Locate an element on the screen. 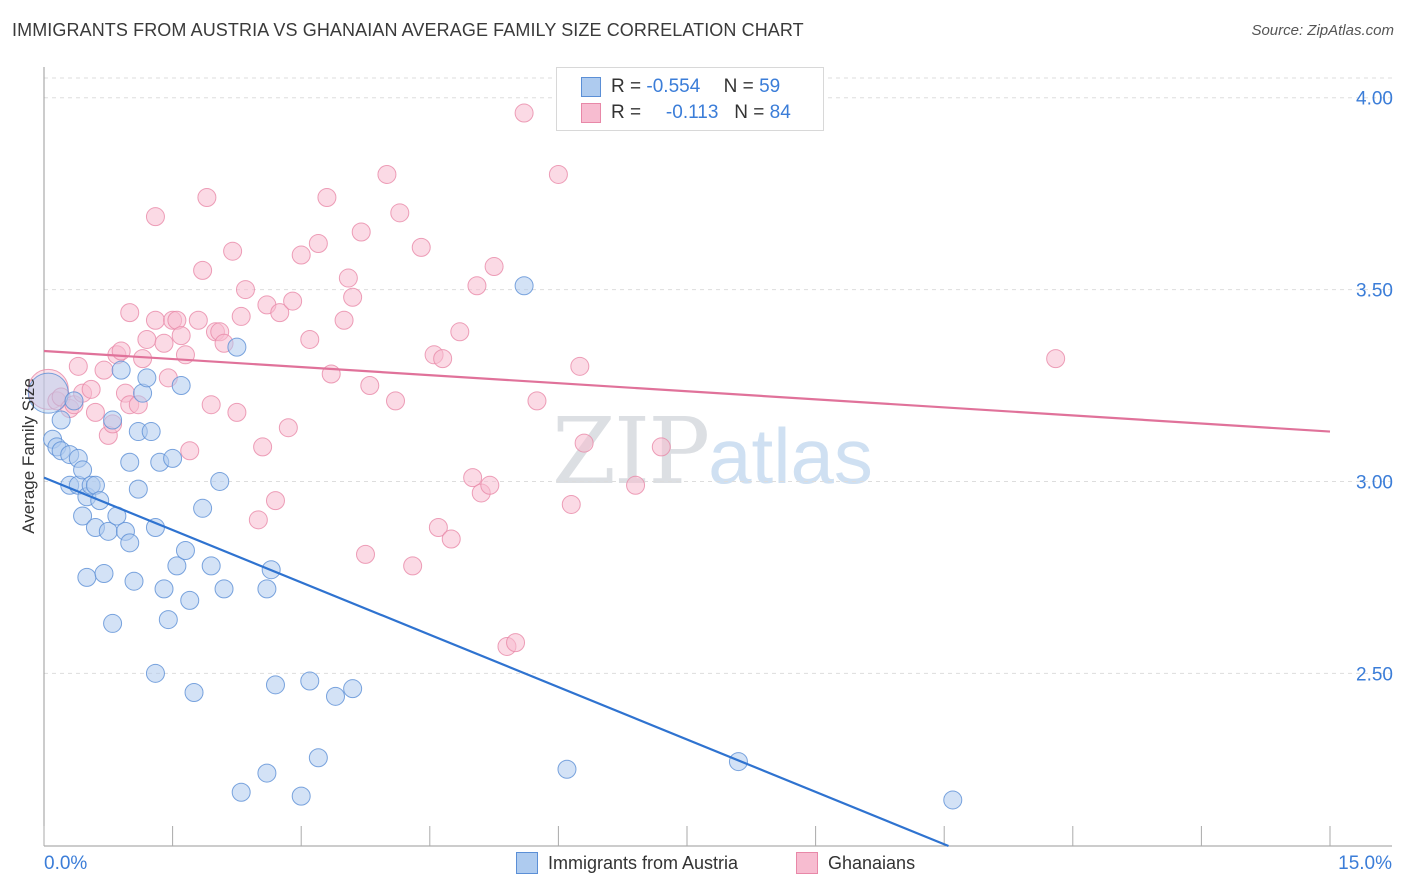 This screenshot has width=1406, height=892. legend-n-value: 84 is located at coordinates (780, 112).